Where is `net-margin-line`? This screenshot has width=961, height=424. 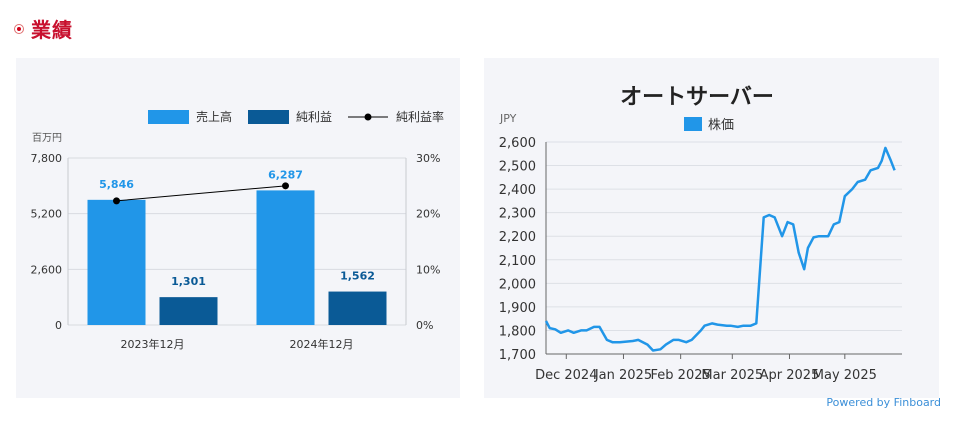
net-margin-line is located at coordinates (201, 193).